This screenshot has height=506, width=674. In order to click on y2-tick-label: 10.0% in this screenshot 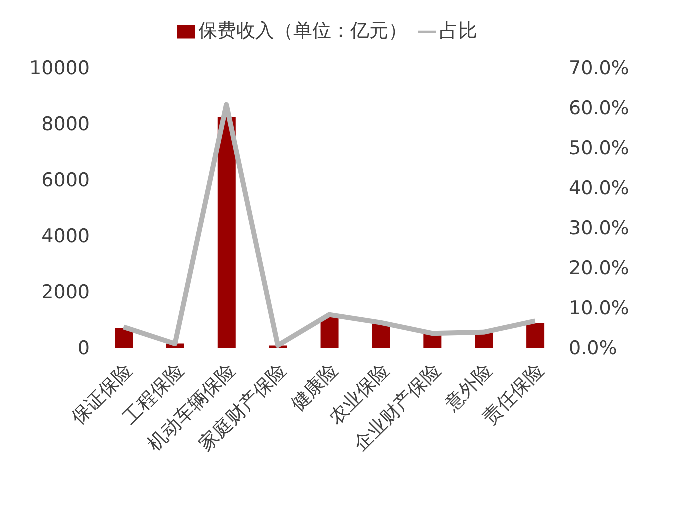, I will do `click(599, 309)`.